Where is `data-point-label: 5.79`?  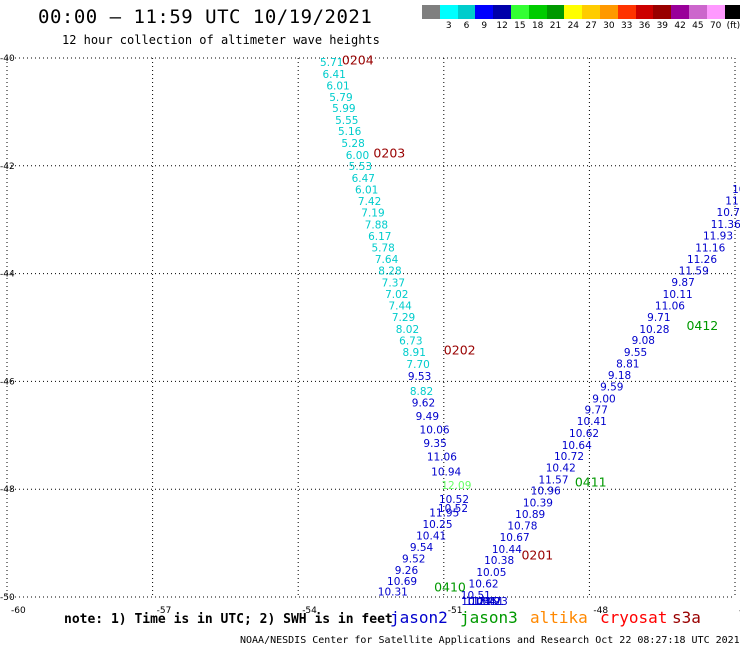 data-point-label: 5.79 is located at coordinates (340, 98).